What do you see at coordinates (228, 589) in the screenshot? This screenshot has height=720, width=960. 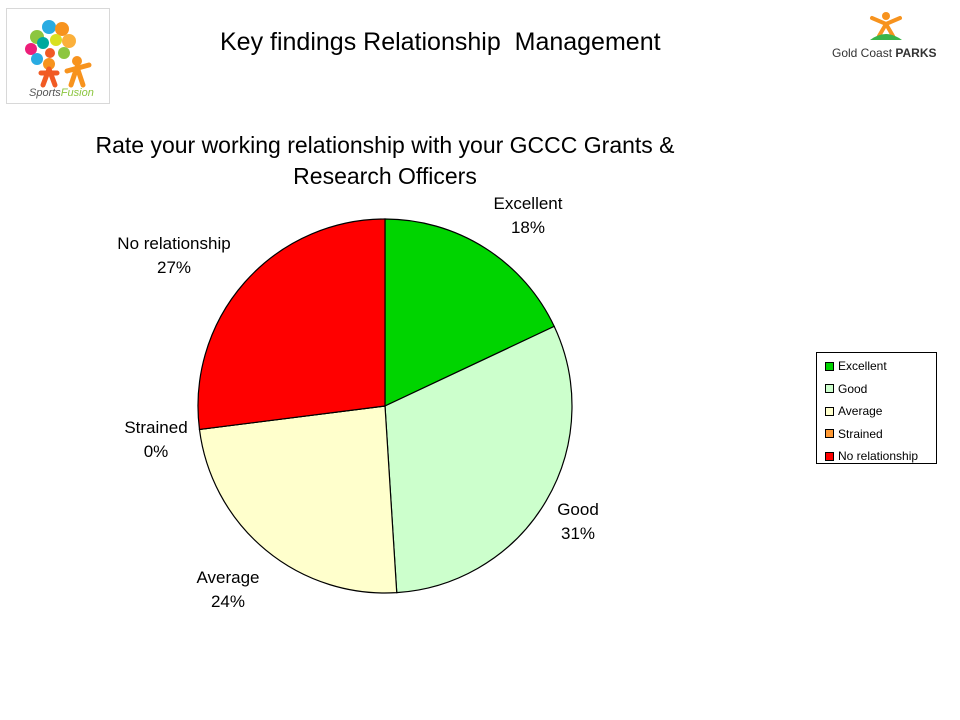 I see `slice-label-average: Average 24%` at bounding box center [228, 589].